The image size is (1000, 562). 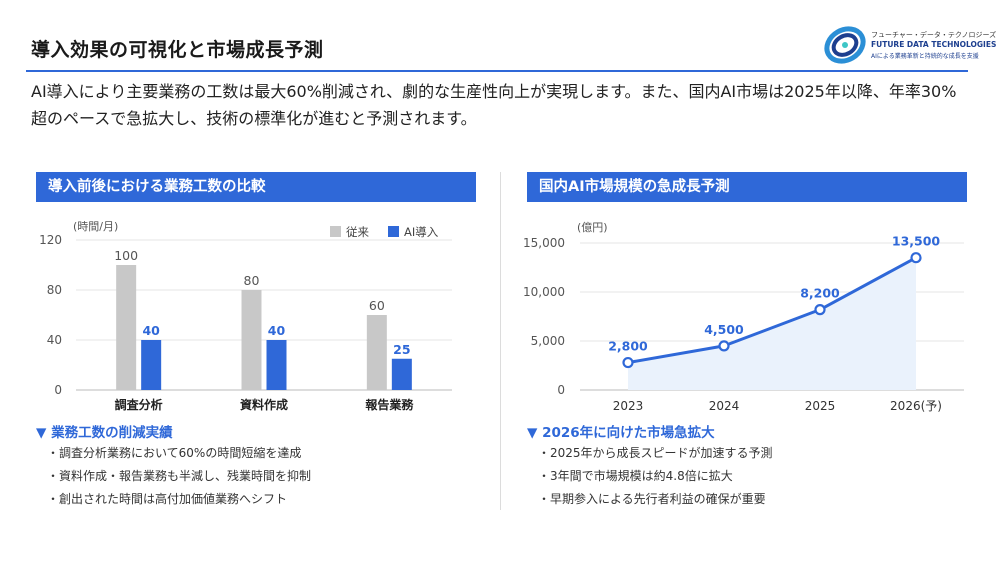 I want to click on data-value-label: 2,800, so click(x=628, y=346).